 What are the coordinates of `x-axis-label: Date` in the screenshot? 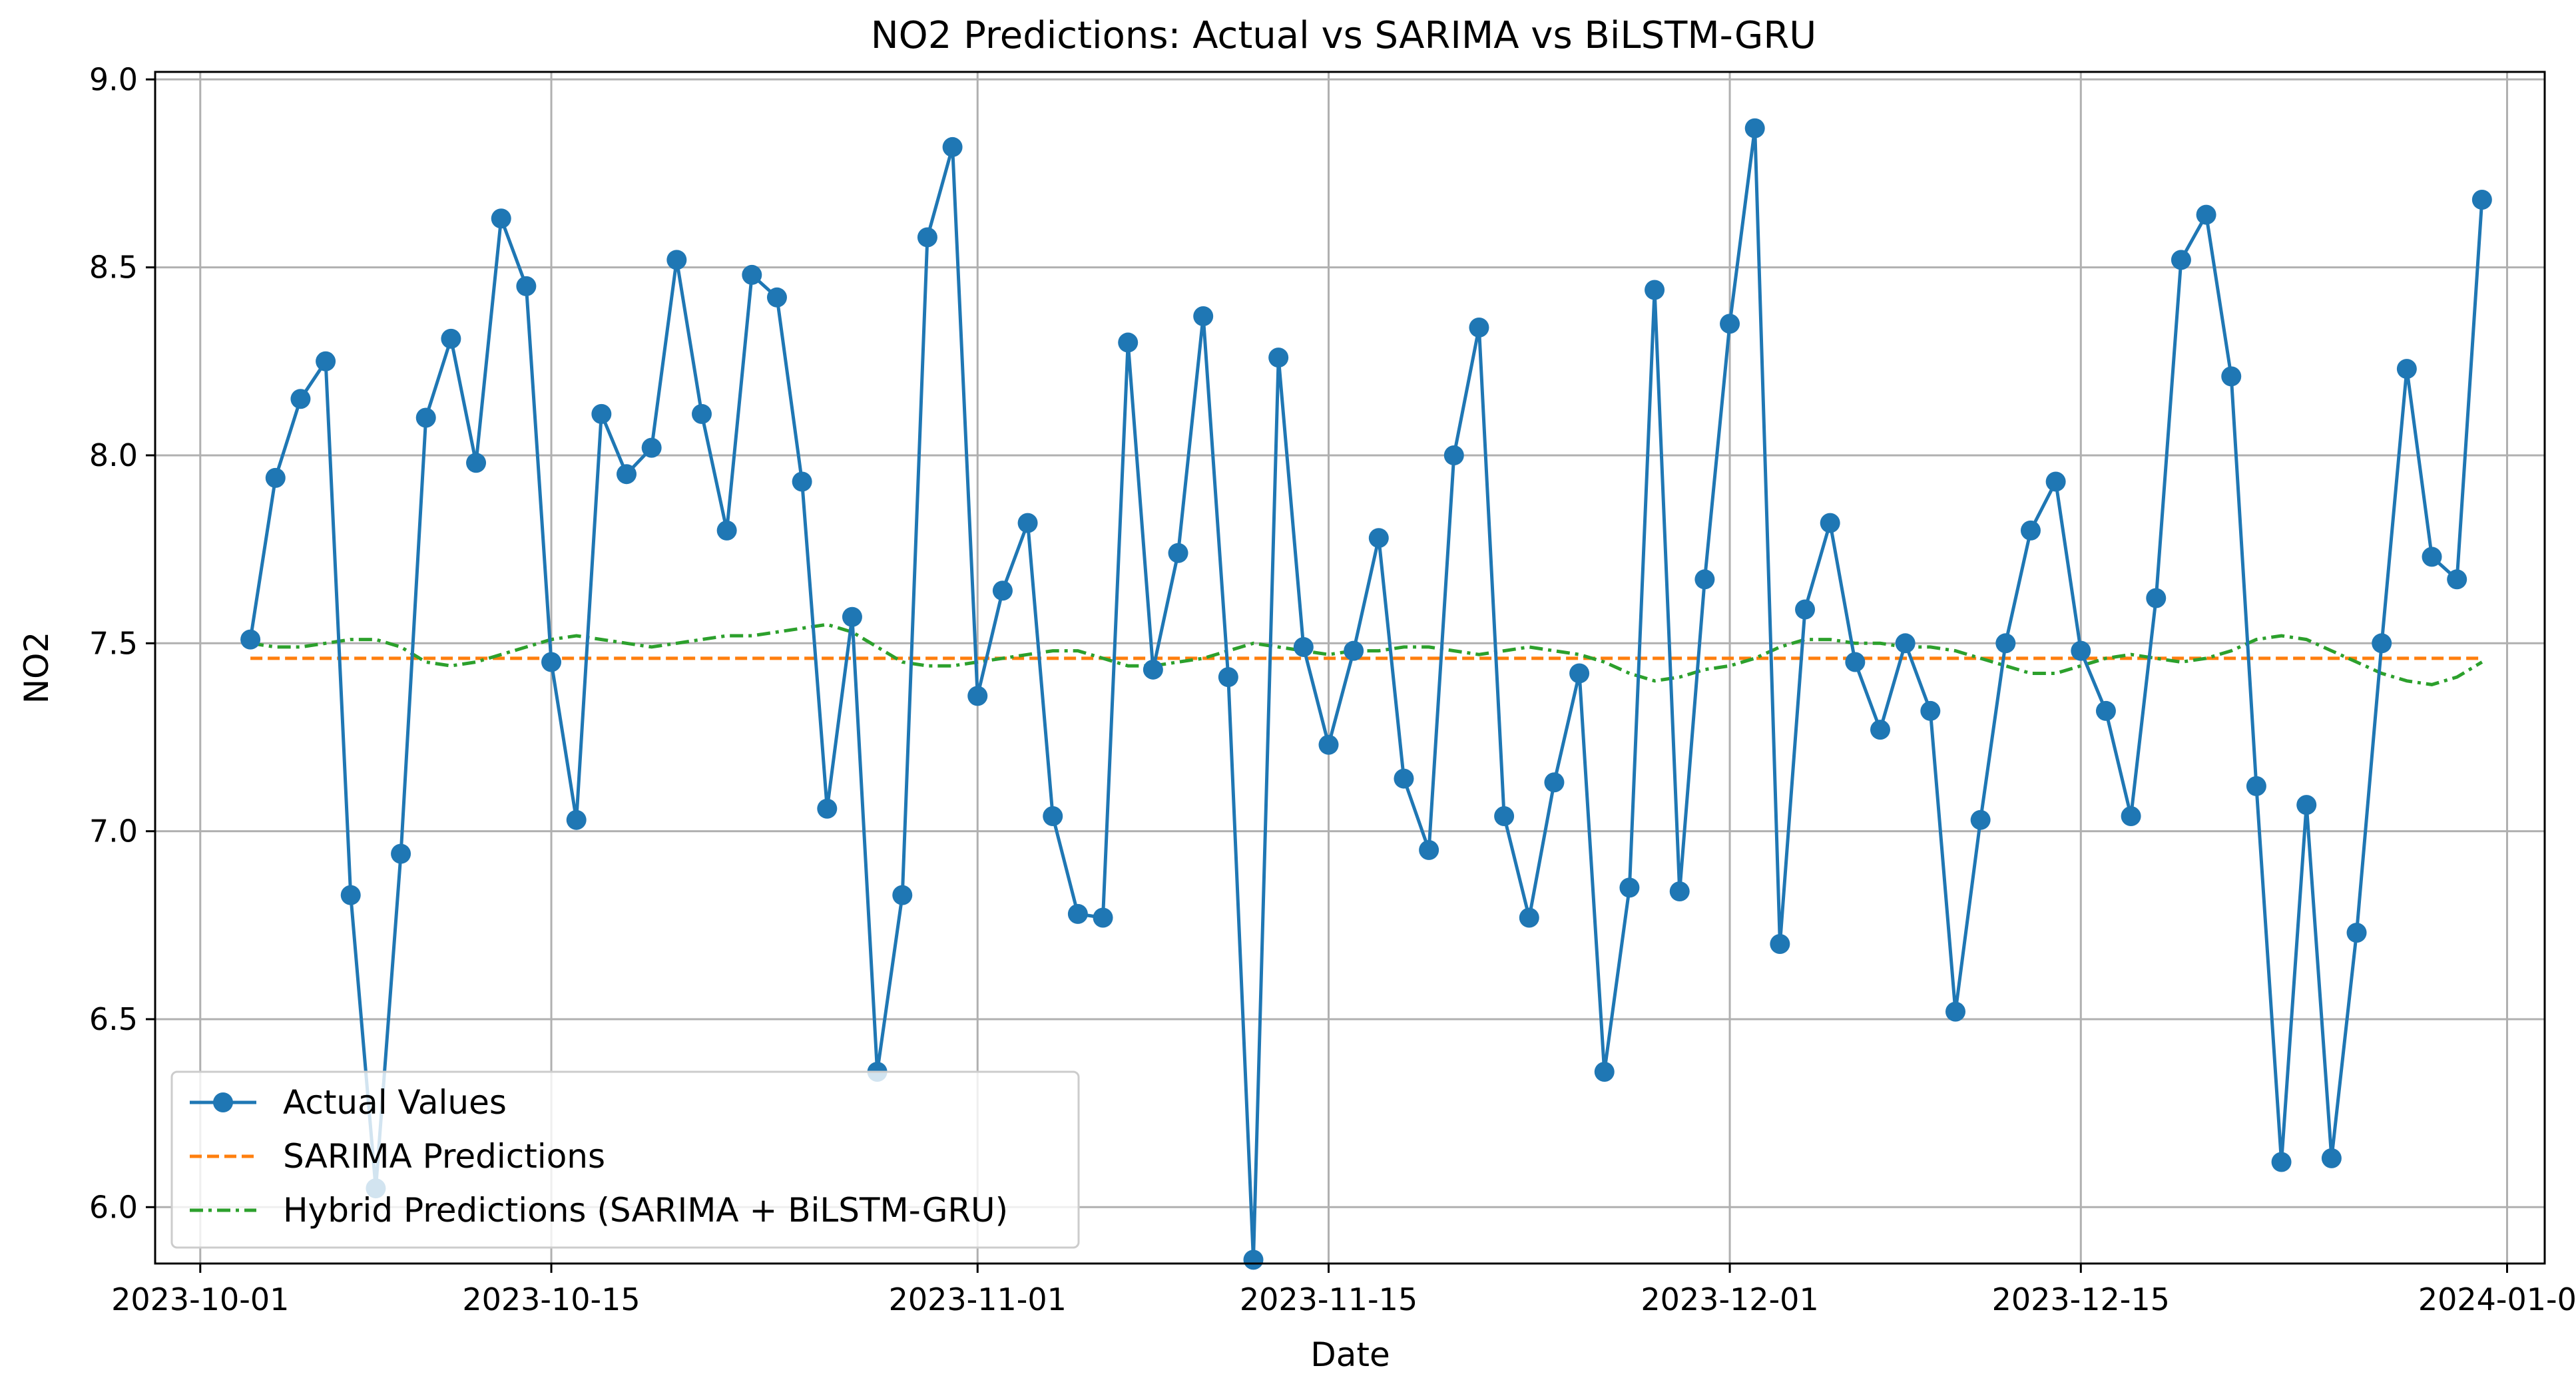 It's located at (1350, 1355).